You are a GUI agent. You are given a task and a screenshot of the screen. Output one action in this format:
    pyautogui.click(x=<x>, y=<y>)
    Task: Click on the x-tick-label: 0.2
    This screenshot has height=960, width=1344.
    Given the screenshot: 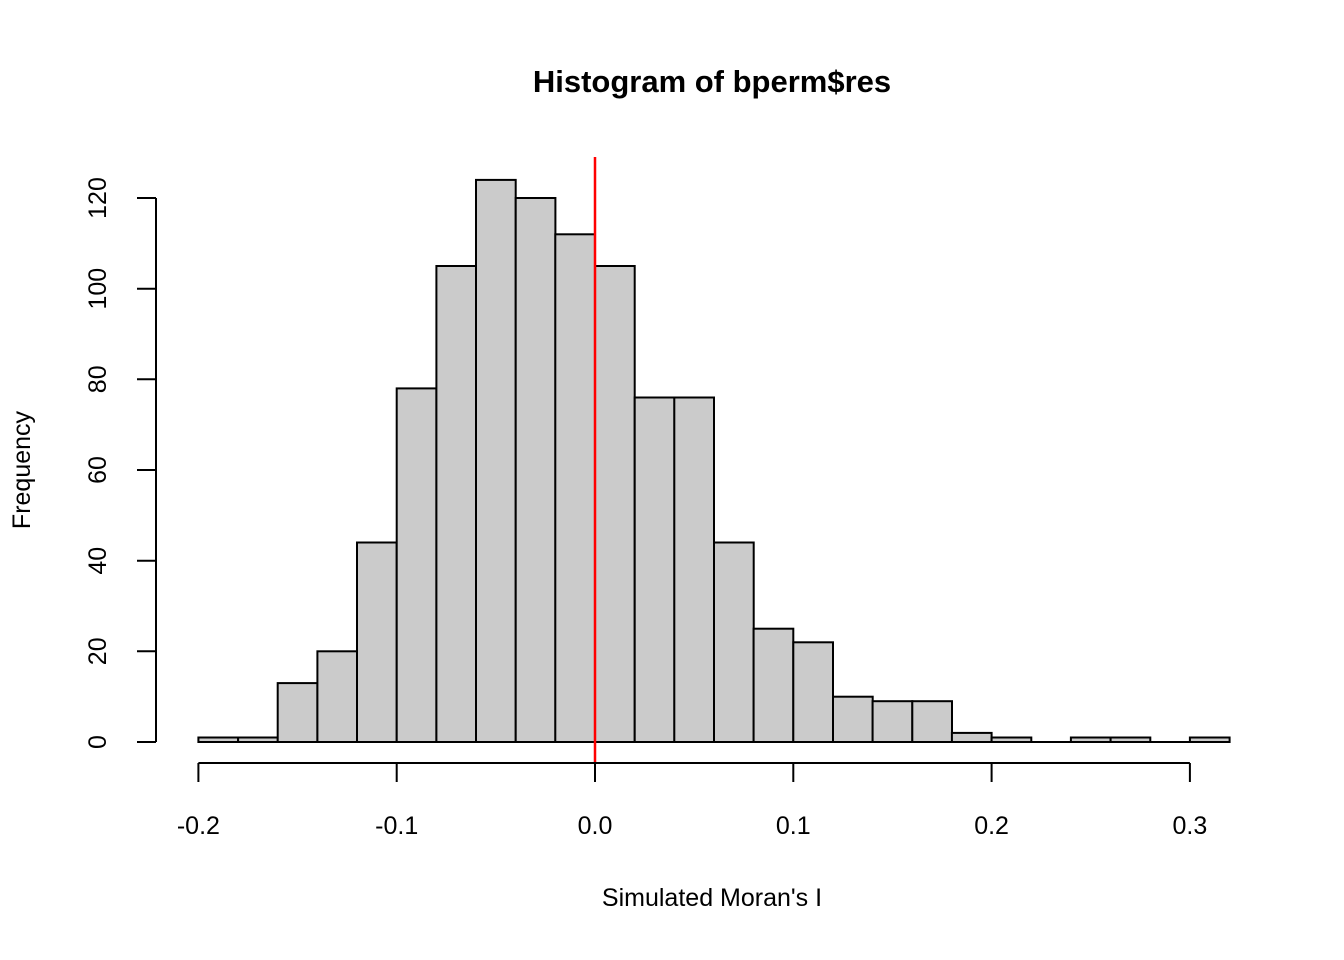 What is the action you would take?
    pyautogui.click(x=991, y=826)
    